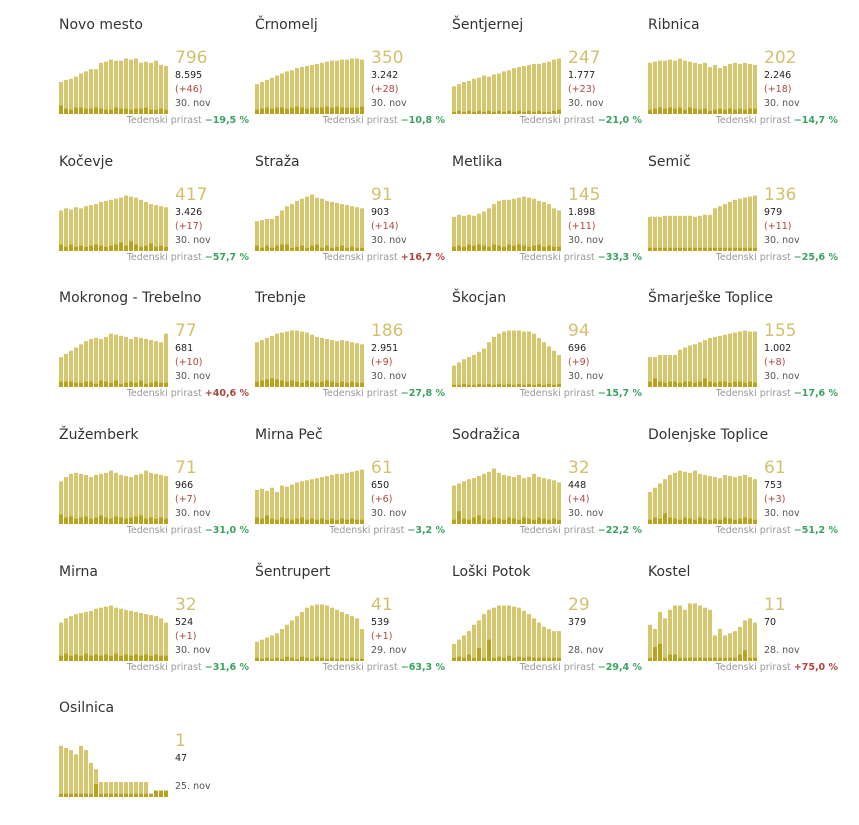  I want to click on weekly-growth-value: −57,7 %, so click(226, 257).